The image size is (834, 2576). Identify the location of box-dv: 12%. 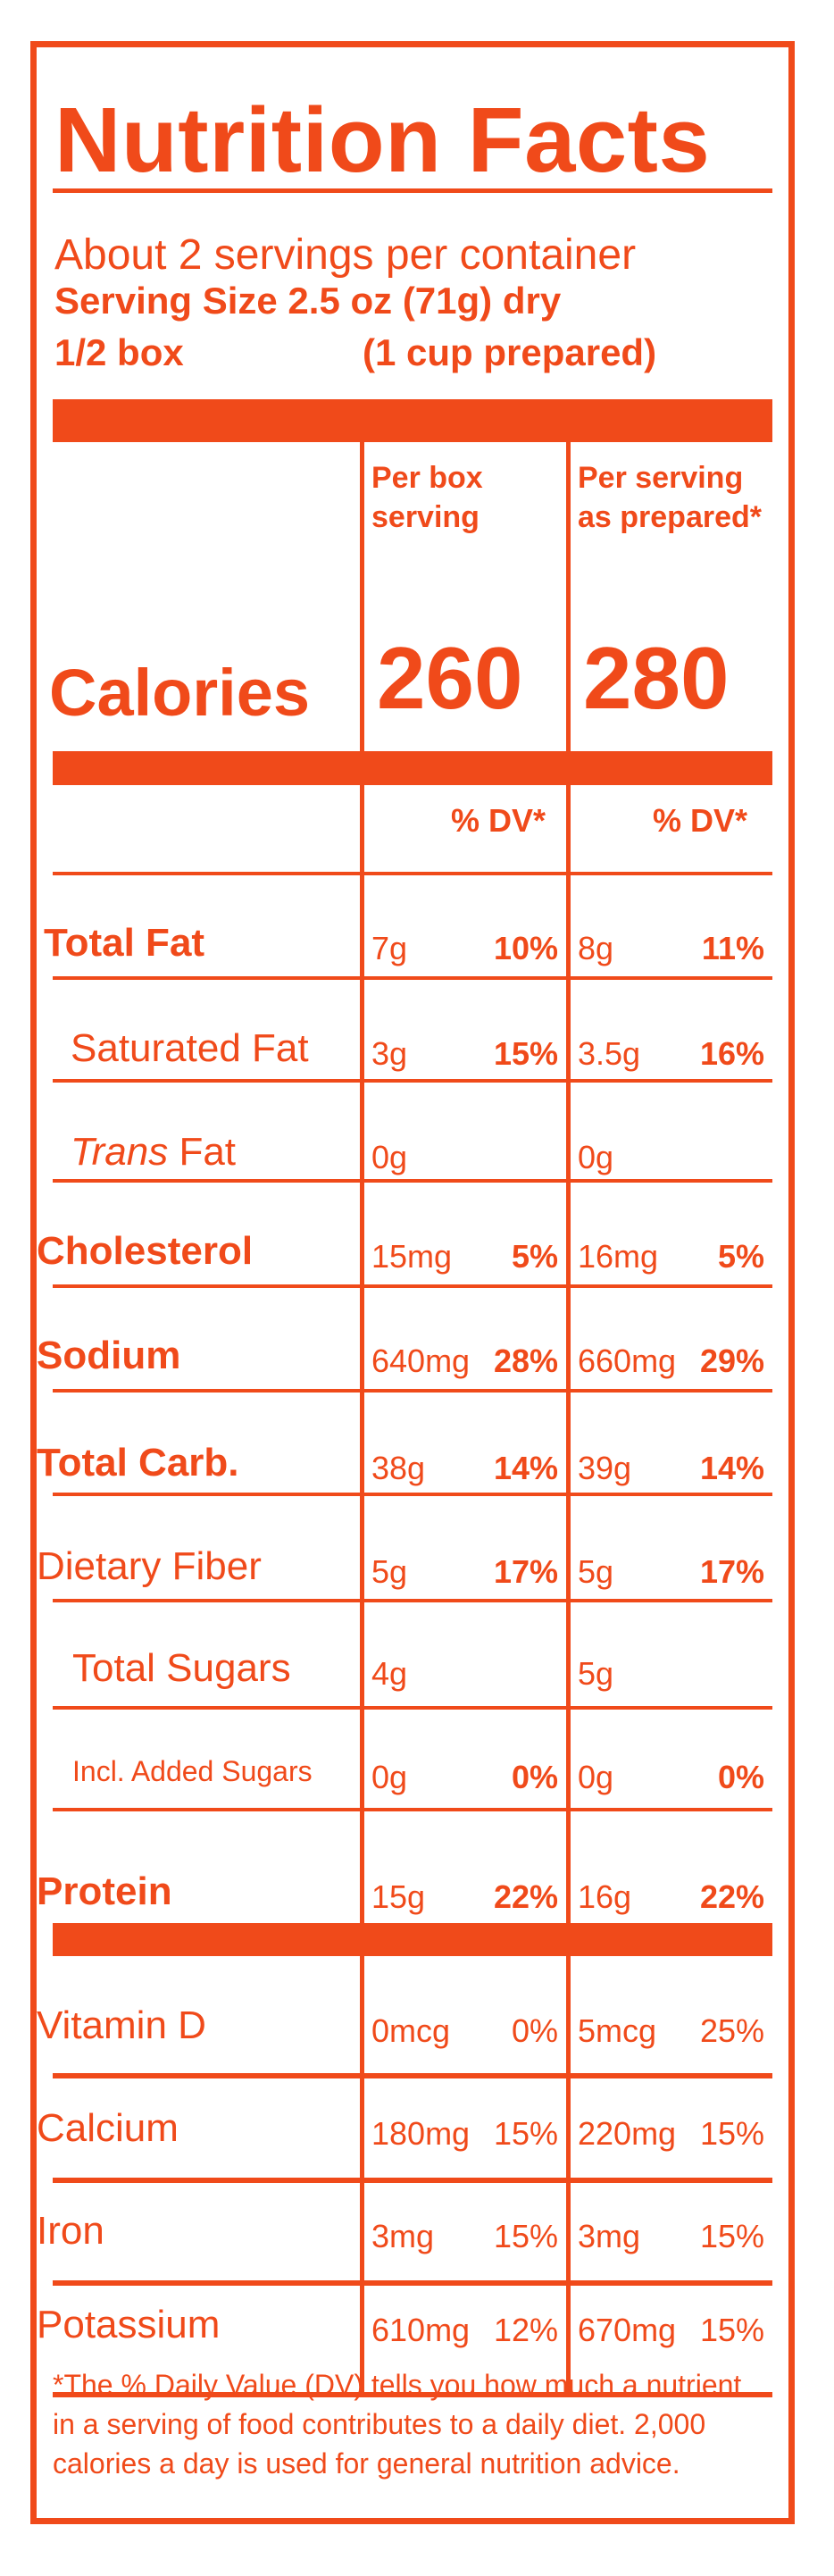
(525, 2330).